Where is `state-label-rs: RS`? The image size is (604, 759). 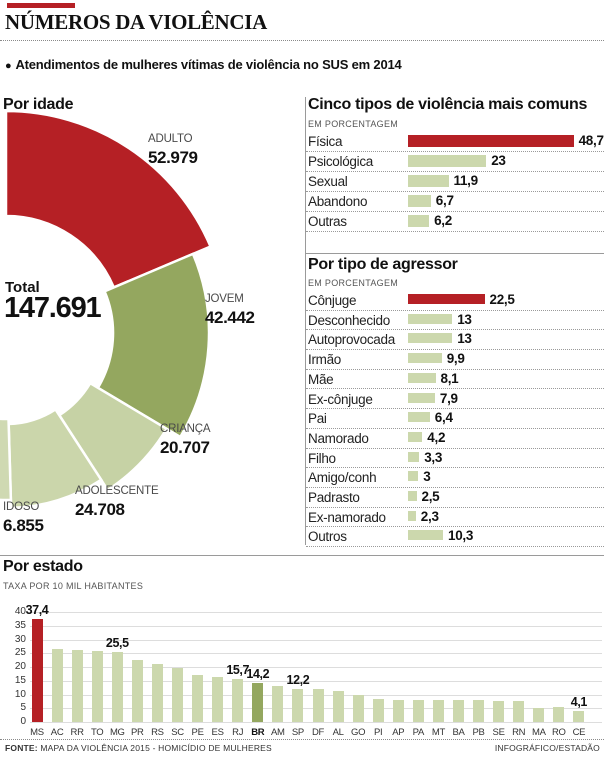 state-label-rs: RS is located at coordinates (157, 732).